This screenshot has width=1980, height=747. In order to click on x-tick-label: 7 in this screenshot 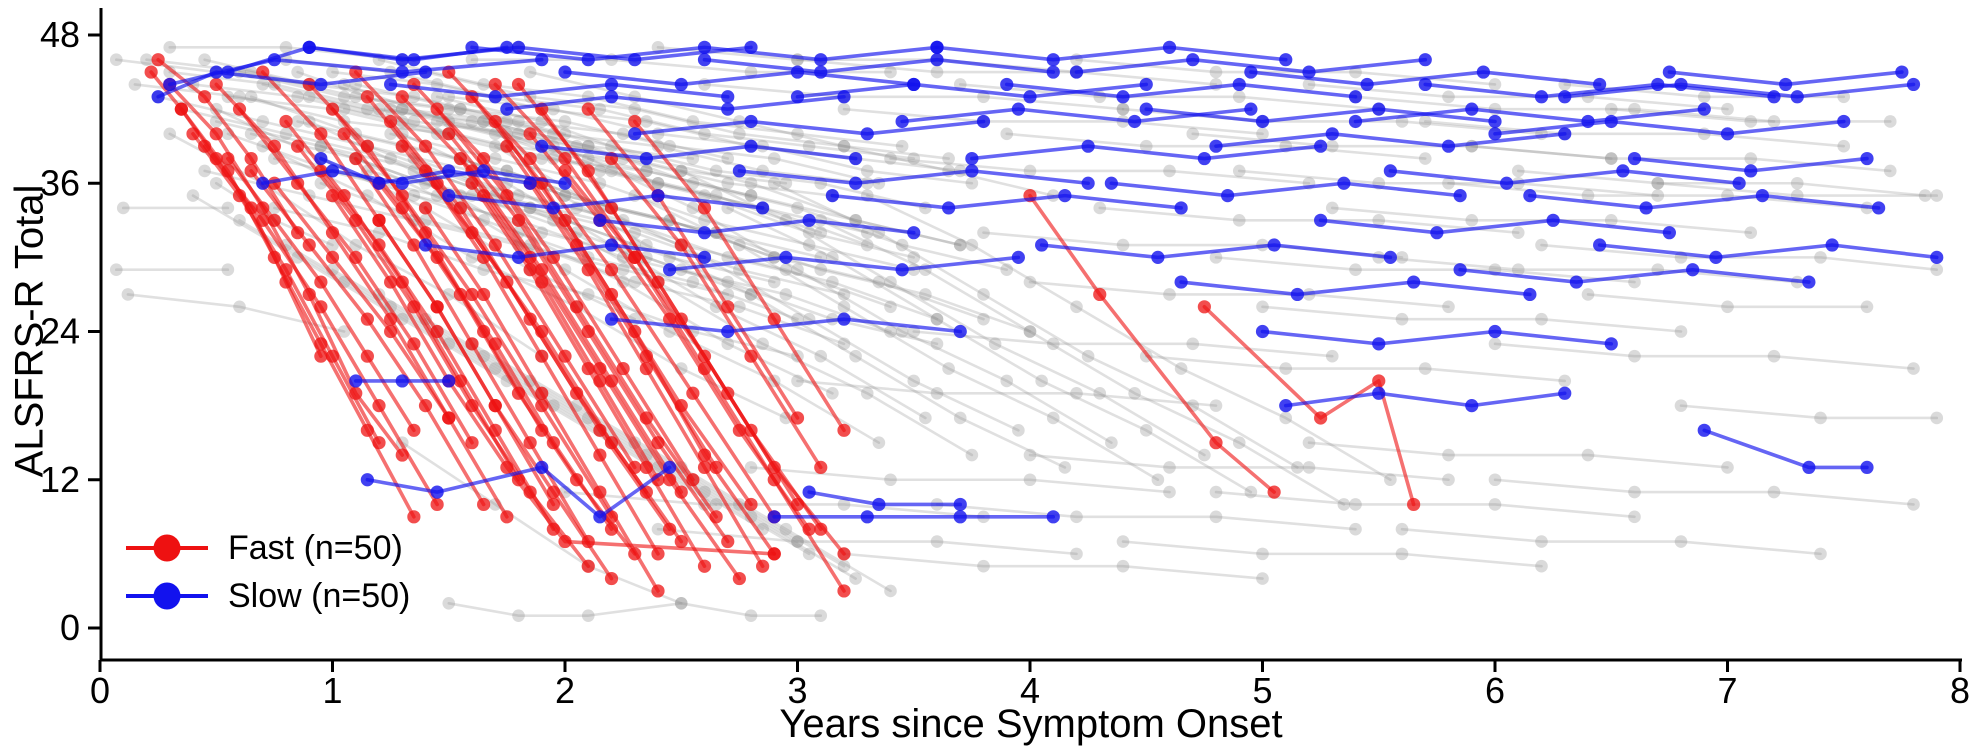, I will do `click(1727, 690)`.